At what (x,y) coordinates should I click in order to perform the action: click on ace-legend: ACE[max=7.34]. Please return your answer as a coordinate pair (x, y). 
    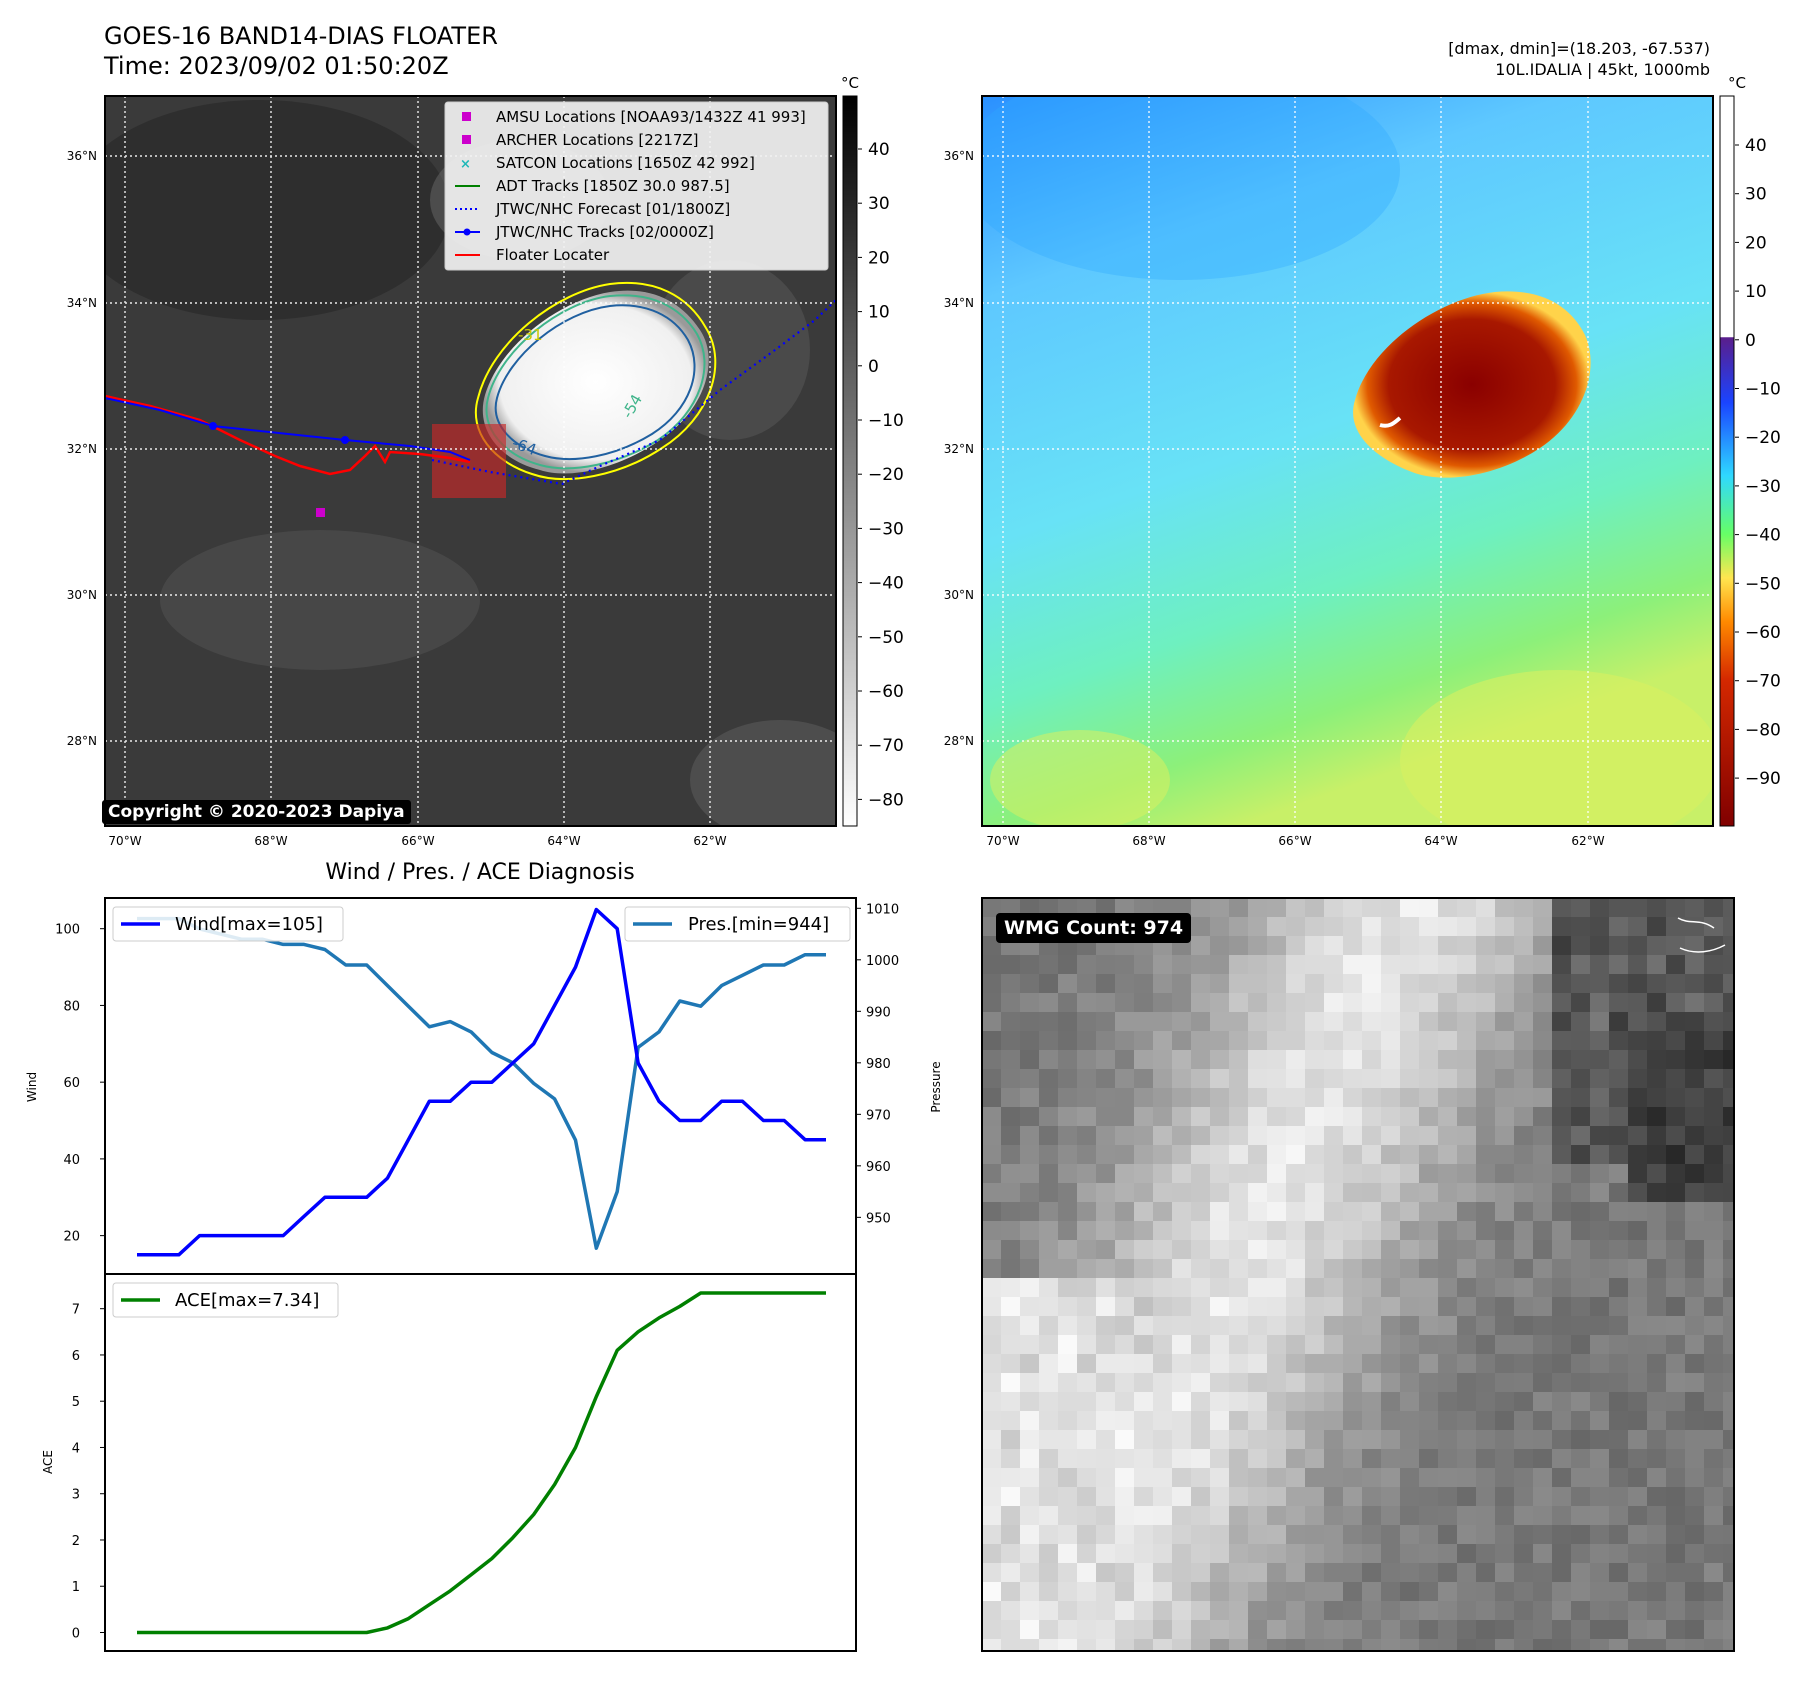
    Looking at the image, I should click on (225, 1300).